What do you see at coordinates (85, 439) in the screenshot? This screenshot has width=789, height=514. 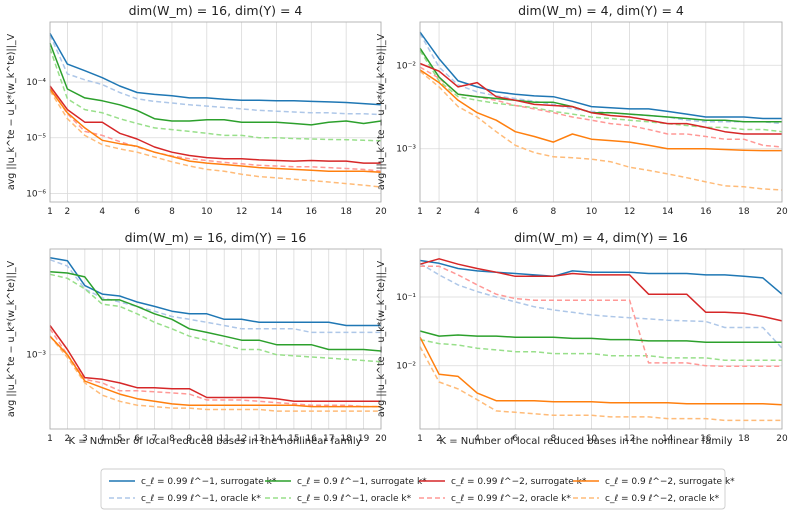 I see `x-tick-label: 3` at bounding box center [85, 439].